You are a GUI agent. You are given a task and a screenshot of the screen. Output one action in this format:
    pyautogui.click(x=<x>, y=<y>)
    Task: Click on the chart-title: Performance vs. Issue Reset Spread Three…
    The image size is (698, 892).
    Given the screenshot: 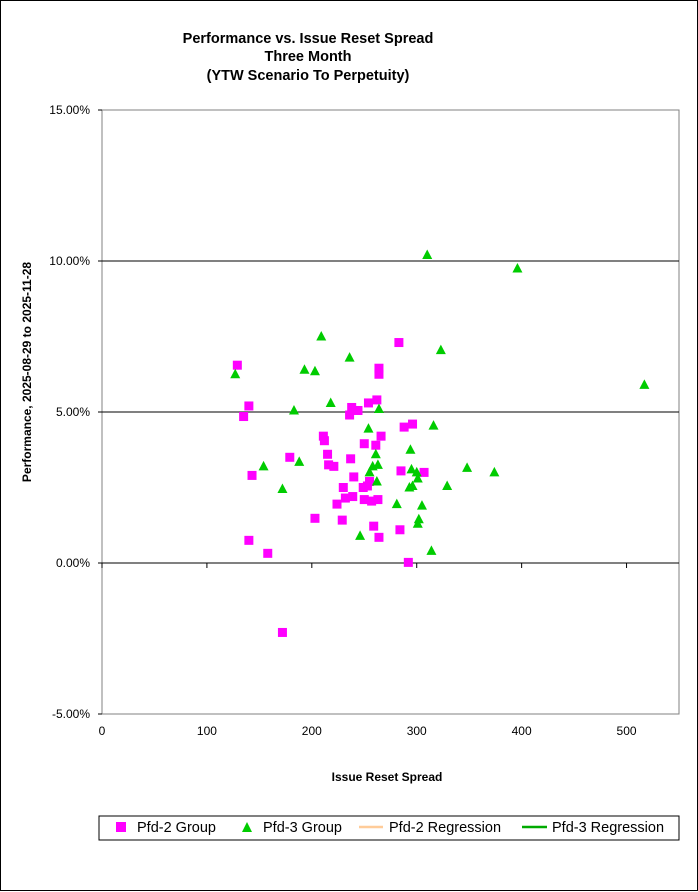 What is the action you would take?
    pyautogui.click(x=308, y=57)
    